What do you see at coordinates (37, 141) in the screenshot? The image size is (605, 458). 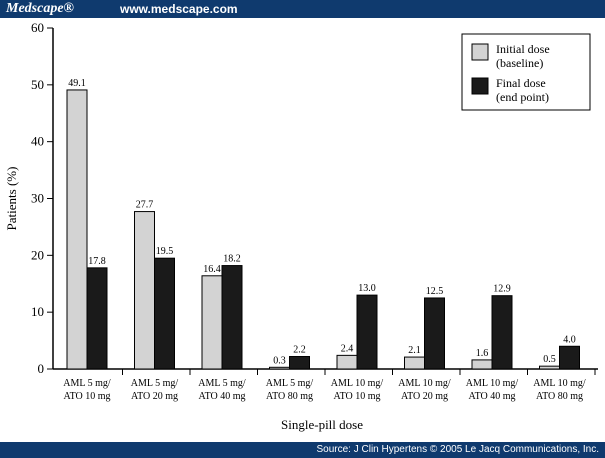 I see `y-tick-label: 40` at bounding box center [37, 141].